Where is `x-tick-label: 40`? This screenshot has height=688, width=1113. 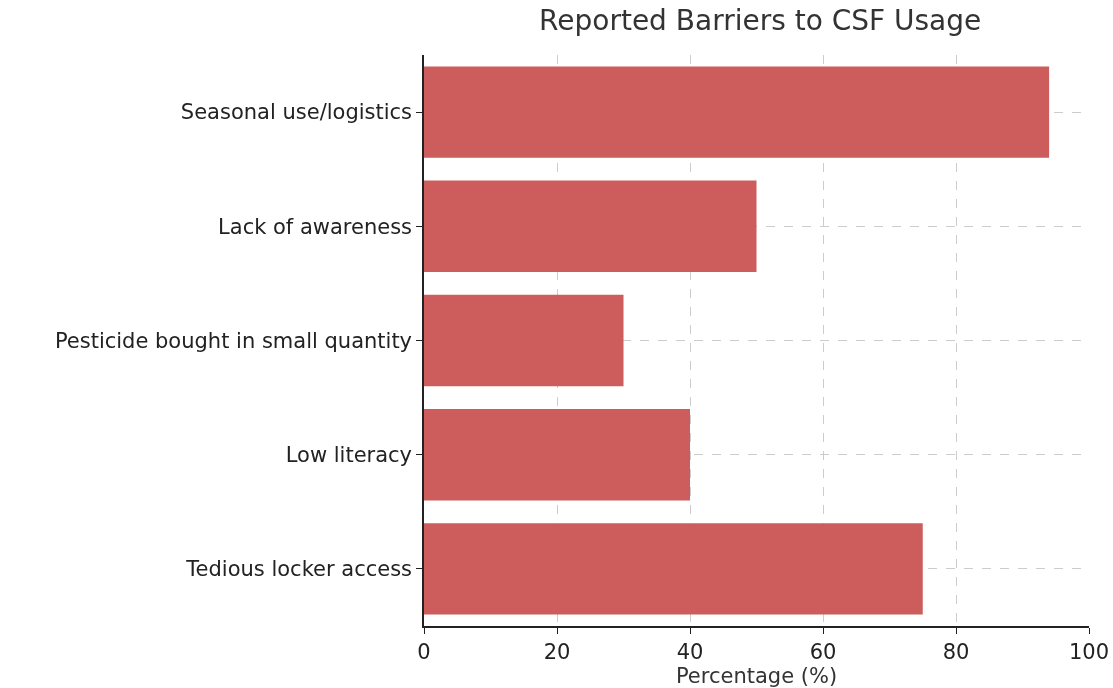 x-tick-label: 40 is located at coordinates (690, 651).